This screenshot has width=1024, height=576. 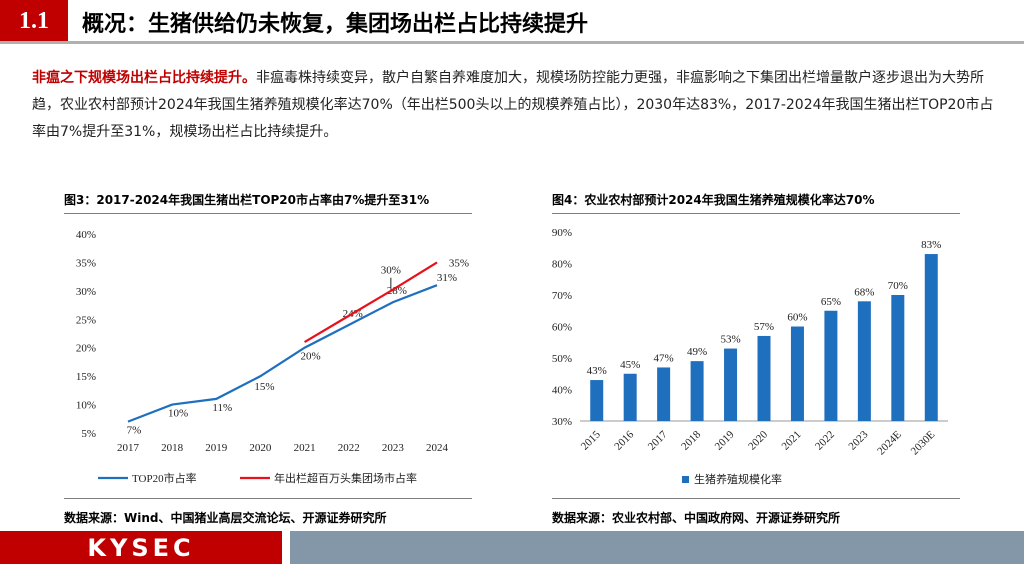 I want to click on legend-swatch, so click(x=685, y=479).